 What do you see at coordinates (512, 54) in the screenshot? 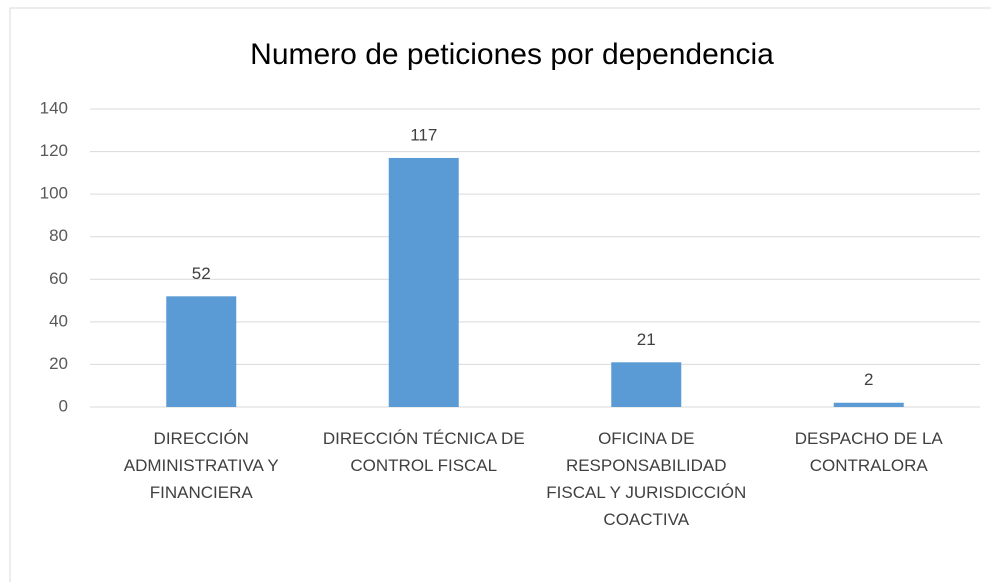
I see `chart-title: Numero de peticiones por dependencia` at bounding box center [512, 54].